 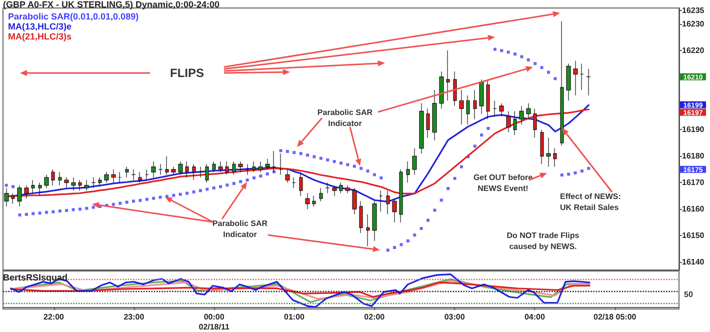 I want to click on y-tick-label: 16180, so click(x=693, y=156).